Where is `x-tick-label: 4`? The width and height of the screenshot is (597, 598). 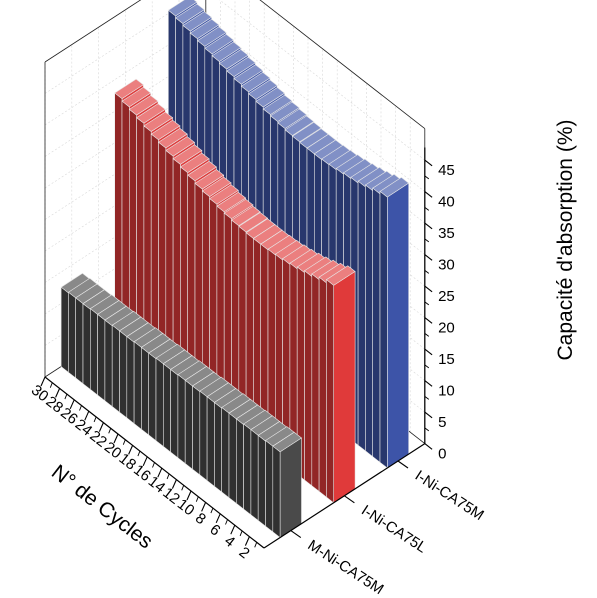
x-tick-label: 4 is located at coordinates (229, 541).